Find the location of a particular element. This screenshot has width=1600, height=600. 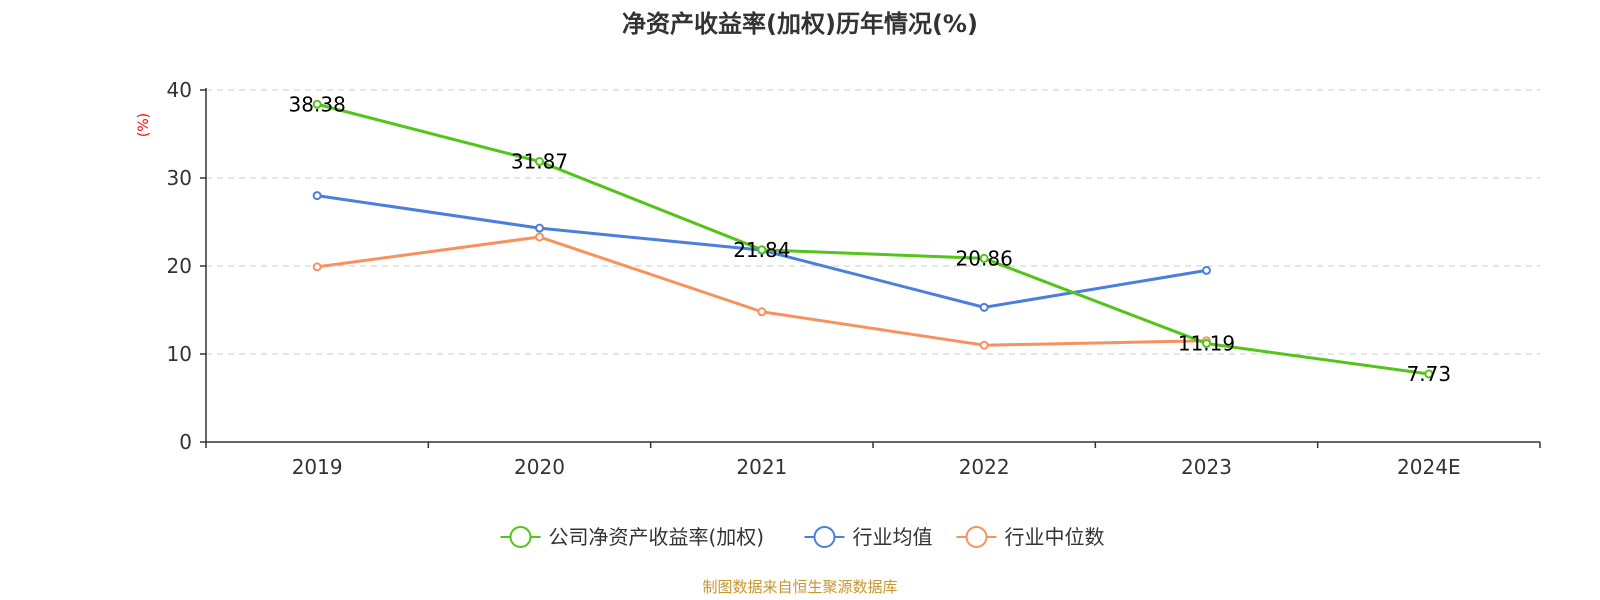

data-label: 20.86 is located at coordinates (984, 258).